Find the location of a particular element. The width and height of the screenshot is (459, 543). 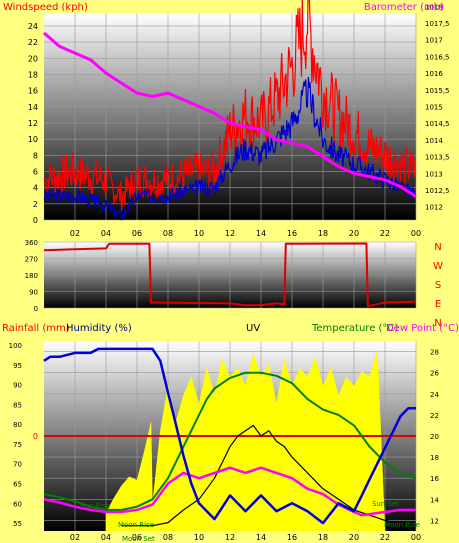

barometer-axis-label: Barometer (mb) is located at coordinates (404, 7).